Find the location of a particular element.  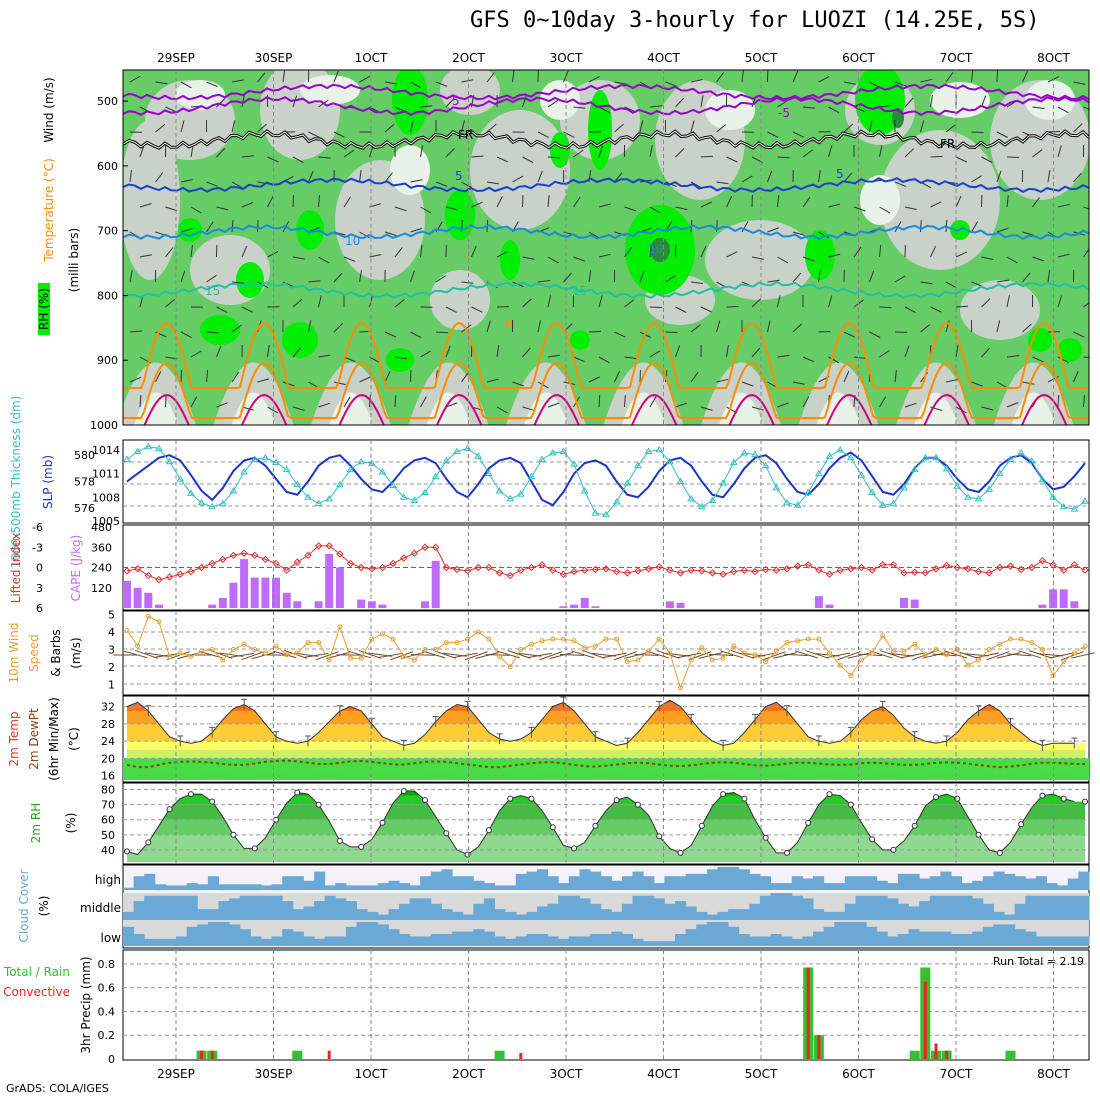

cloud-level-label: high is located at coordinates (108, 880).